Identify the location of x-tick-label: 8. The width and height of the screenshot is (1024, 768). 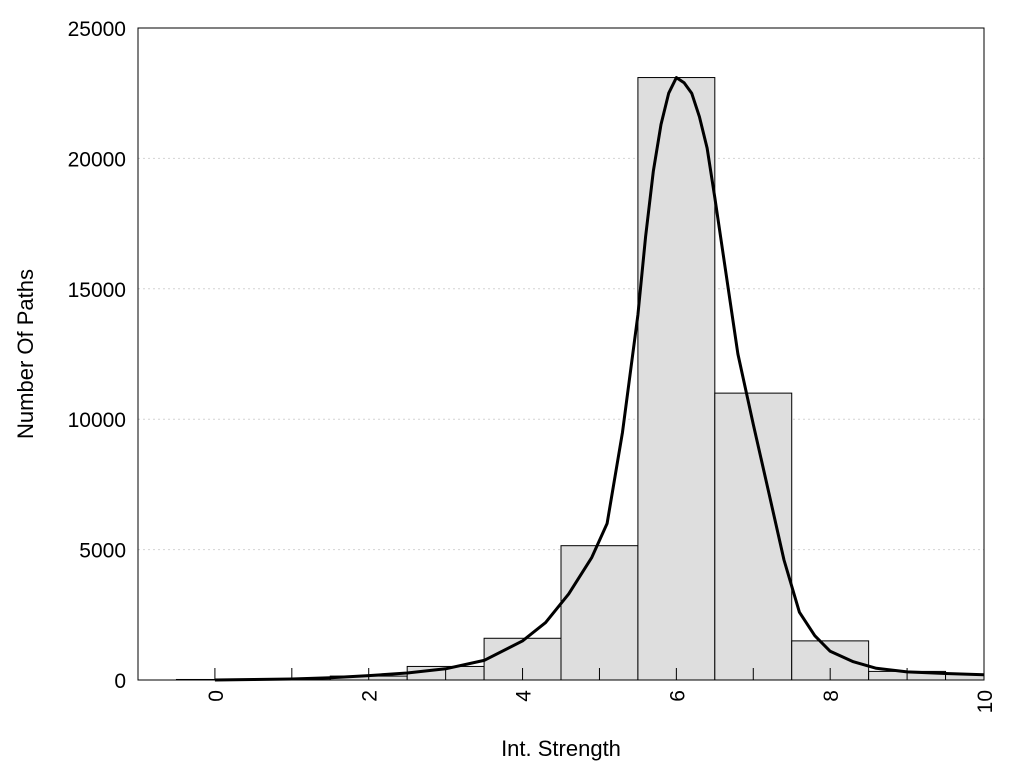
(831, 696).